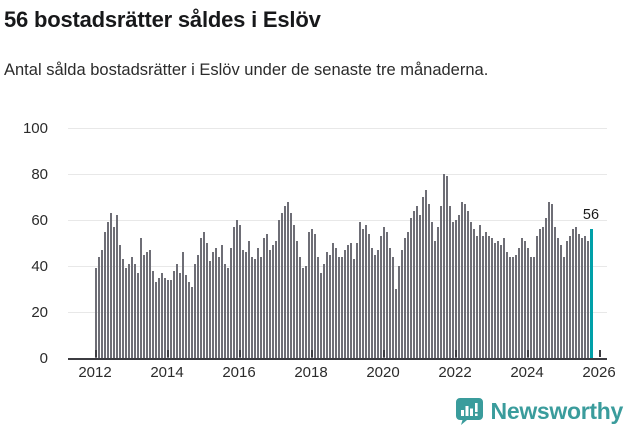 Image resolution: width=631 pixels, height=439 pixels. What do you see at coordinates (557, 411) in the screenshot?
I see `brand-name: Newsworthy` at bounding box center [557, 411].